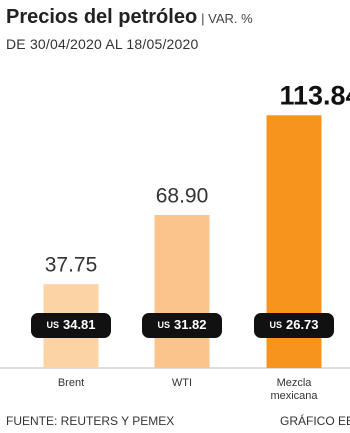  I want to click on source: FUENTE: REUTERS Y PEMEX, so click(90, 421).